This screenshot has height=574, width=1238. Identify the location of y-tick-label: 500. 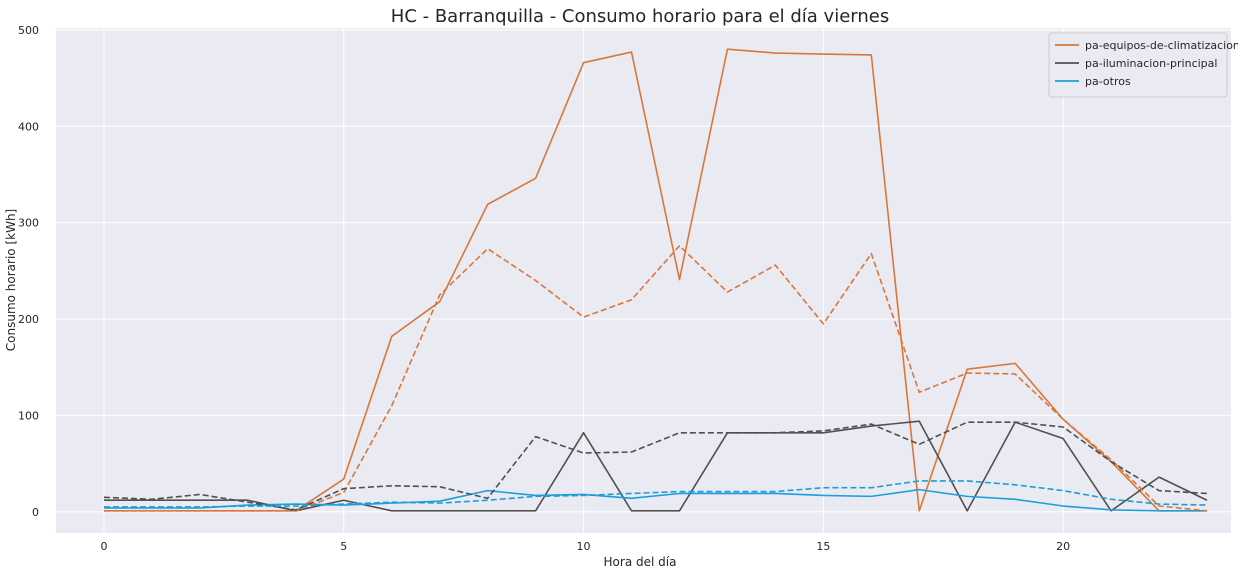
(28, 30).